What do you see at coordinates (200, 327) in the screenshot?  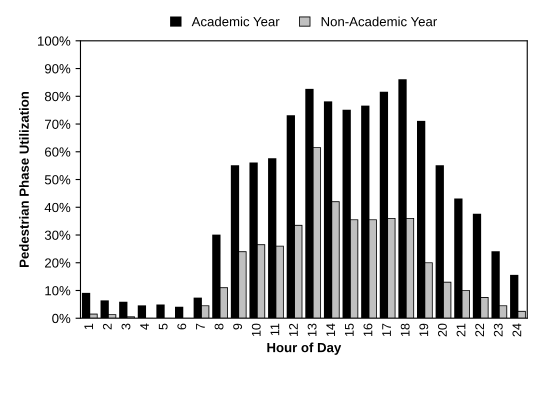 I see `x-tick-label: 7` at bounding box center [200, 327].